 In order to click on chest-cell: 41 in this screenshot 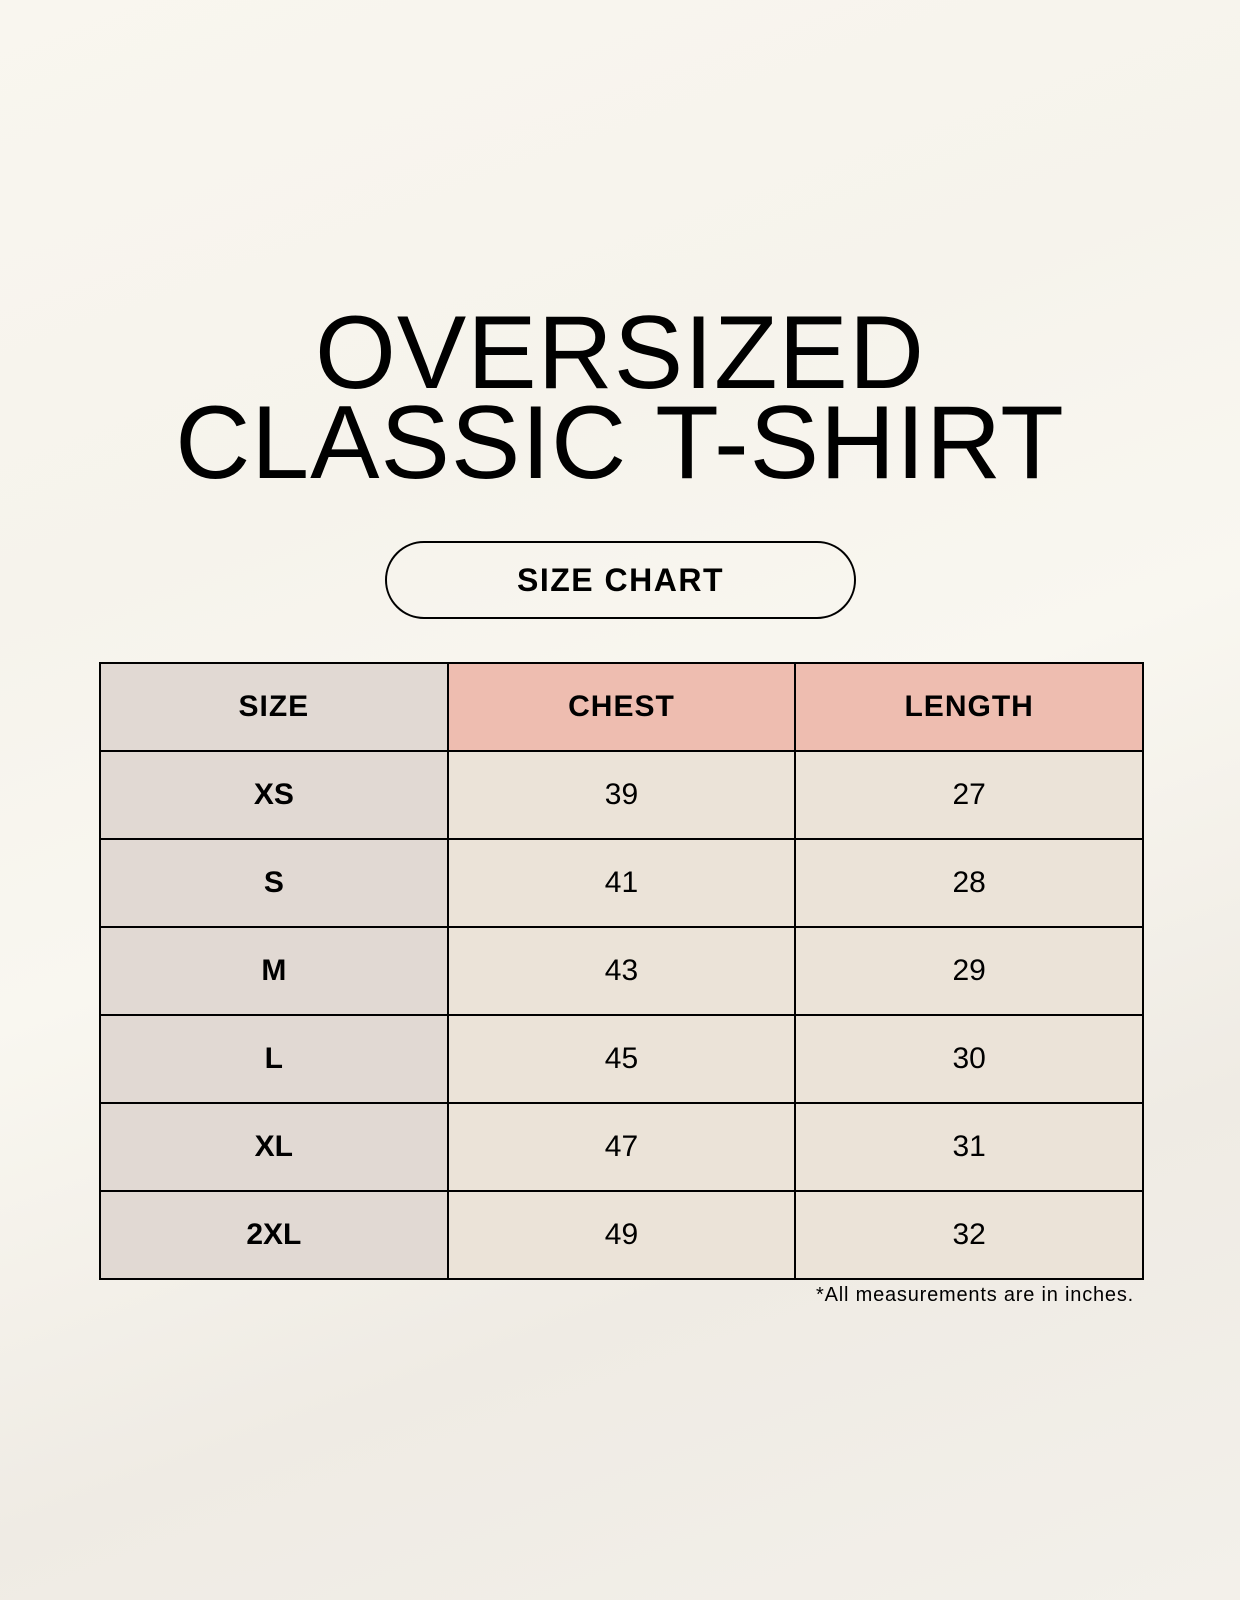, I will do `click(621, 883)`.